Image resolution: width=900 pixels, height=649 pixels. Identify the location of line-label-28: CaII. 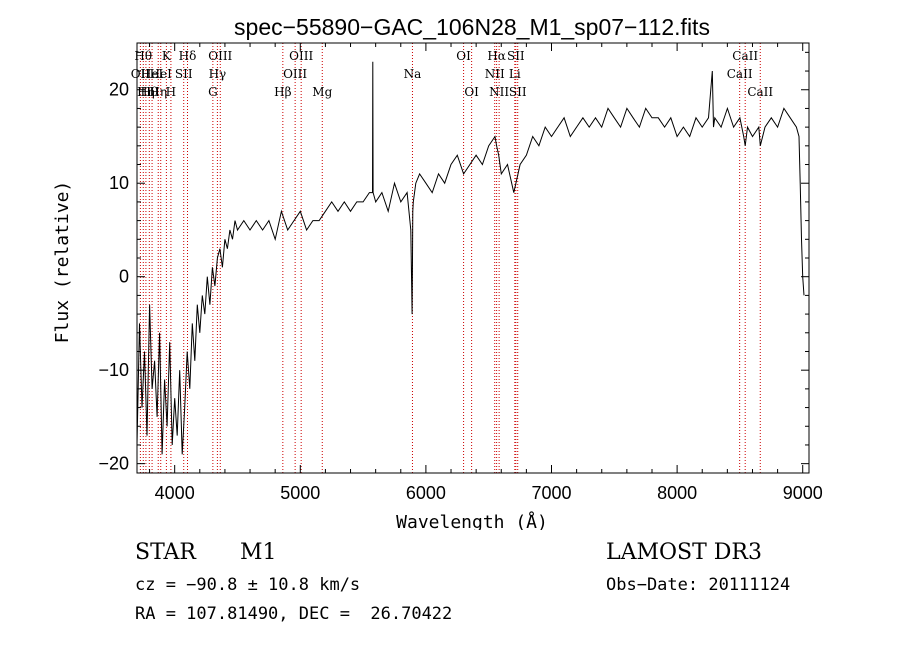
(745, 56).